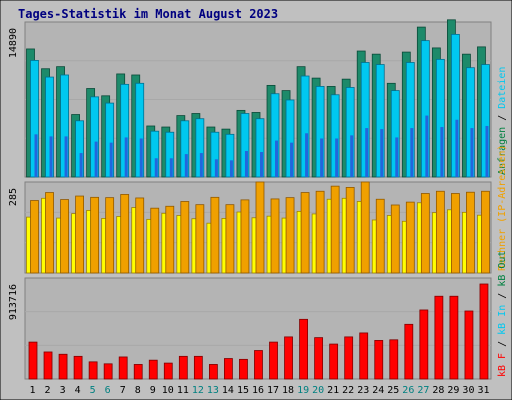  I want to click on x-tick-day-10: 10, so click(168, 390).